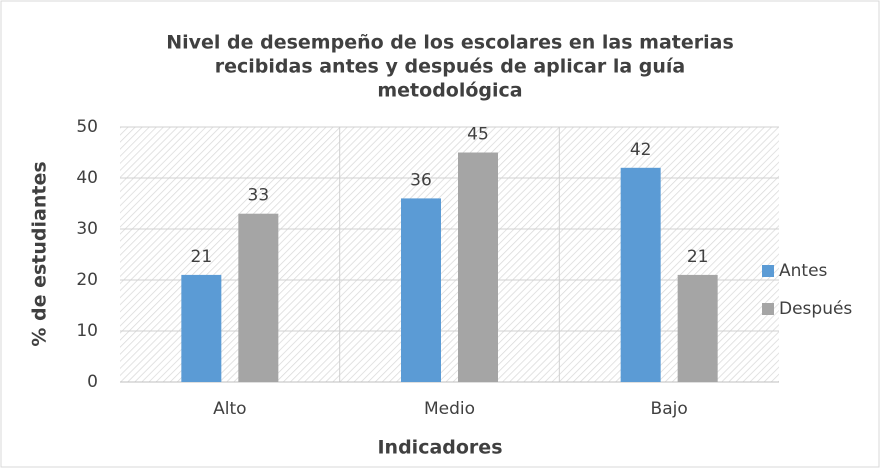 This screenshot has height=472, width=881. What do you see at coordinates (478, 135) in the screenshot?
I see `data-label: 45` at bounding box center [478, 135].